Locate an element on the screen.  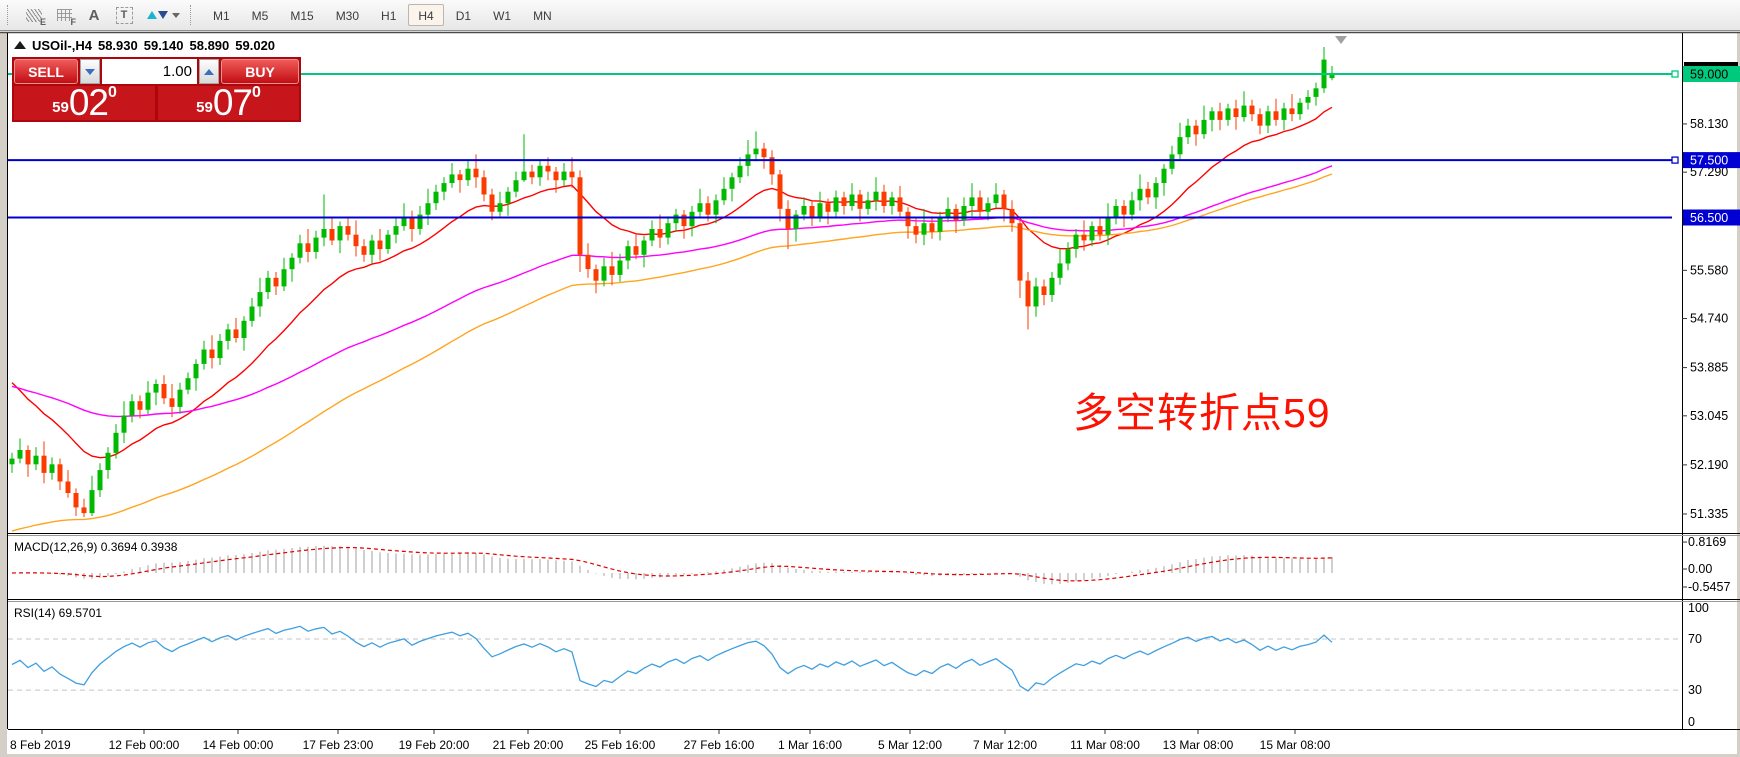
arrow-objects-icon is located at coordinates (163, 15).